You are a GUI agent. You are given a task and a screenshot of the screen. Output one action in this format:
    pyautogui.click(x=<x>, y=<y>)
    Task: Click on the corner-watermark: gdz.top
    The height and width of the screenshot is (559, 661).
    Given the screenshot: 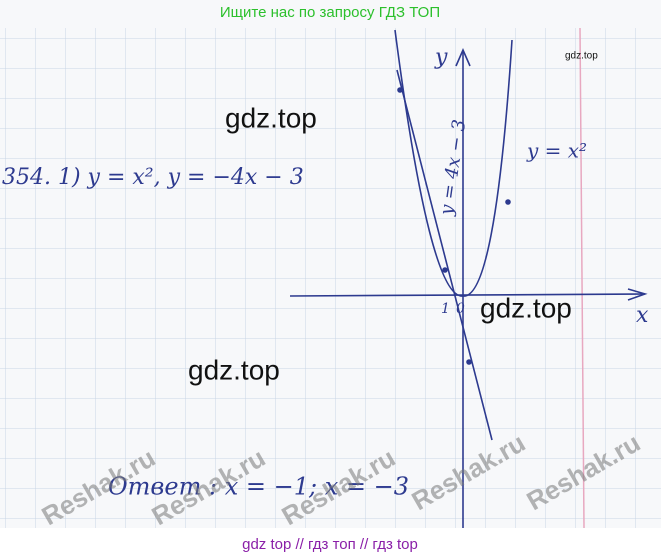 What is the action you would take?
    pyautogui.click(x=581, y=56)
    